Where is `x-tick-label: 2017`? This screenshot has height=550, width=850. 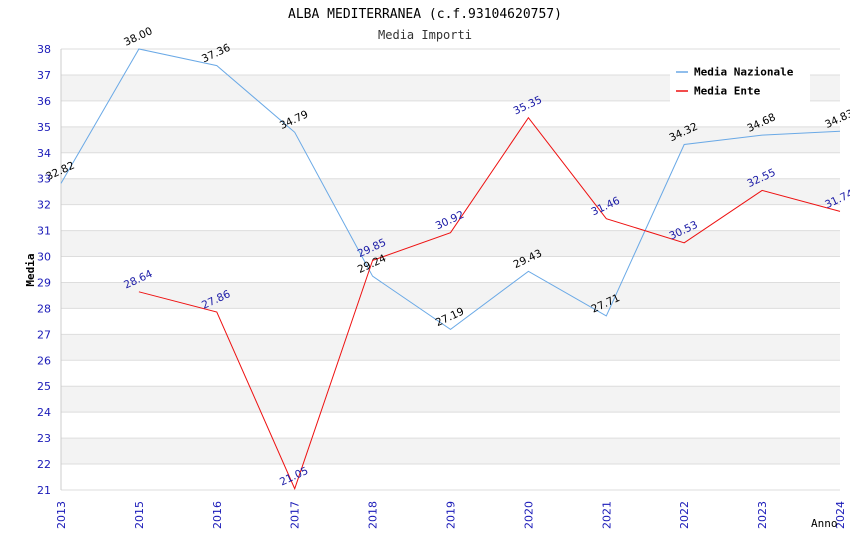 x-tick-label: 2017 is located at coordinates (295, 515).